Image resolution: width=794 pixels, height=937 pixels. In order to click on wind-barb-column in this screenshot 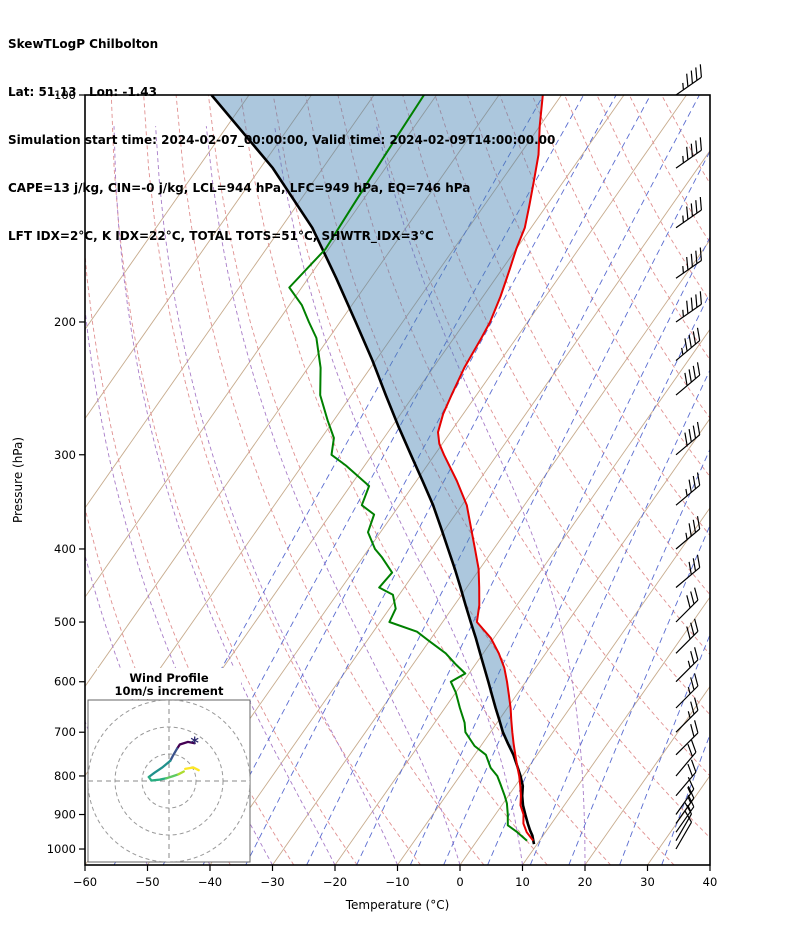, I will do `click(688, 457)`.